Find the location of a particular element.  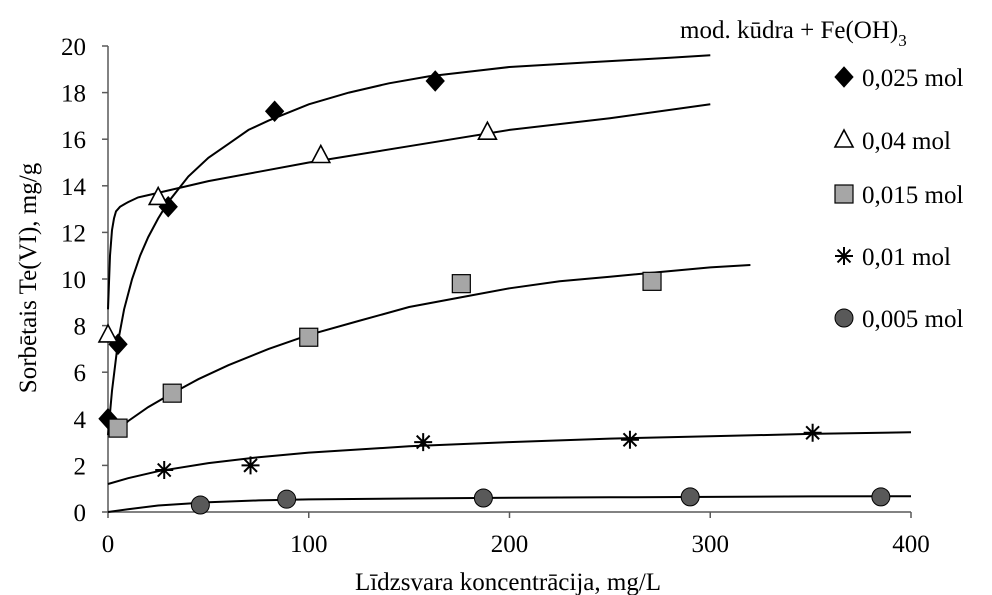

x-tick-label: 400 is located at coordinates (911, 544).